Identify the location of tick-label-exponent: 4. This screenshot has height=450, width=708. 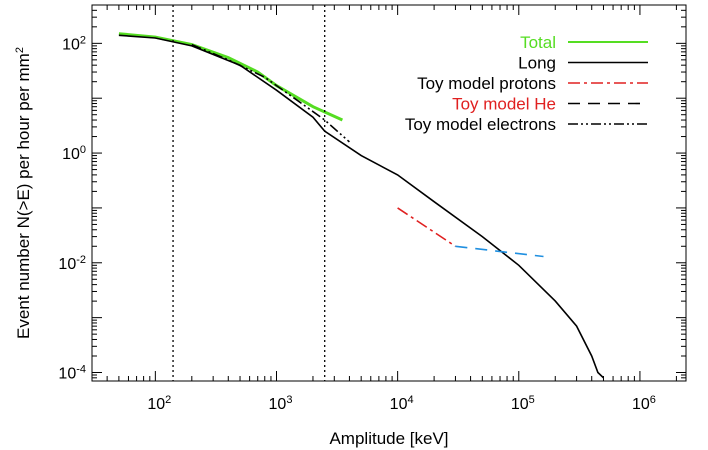
(410, 400).